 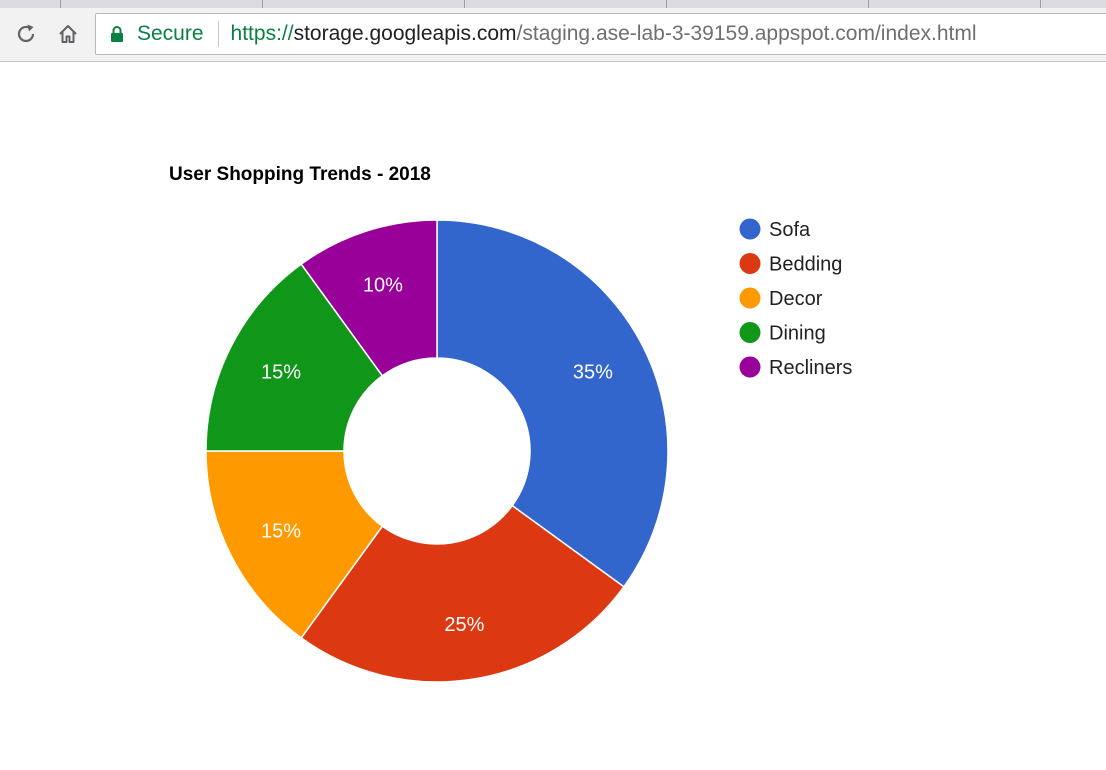 What do you see at coordinates (797, 334) in the screenshot?
I see `legend-label-dining: Dining` at bounding box center [797, 334].